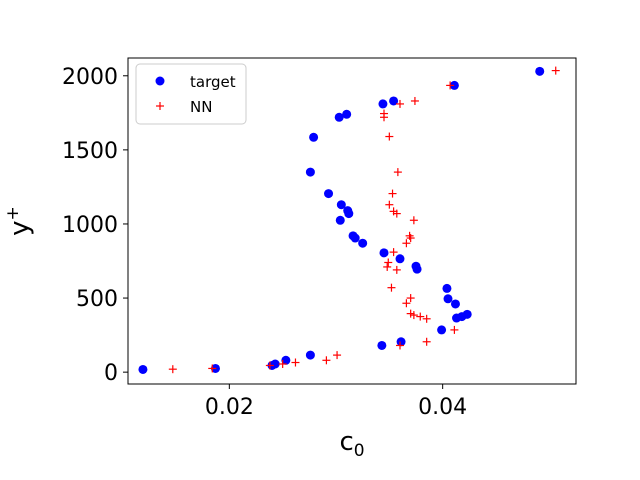 The width and height of the screenshot is (640, 480). Describe the element at coordinates (336, 402) in the screenshot. I see `x-axis-ticks: 0.02 0.04` at that location.